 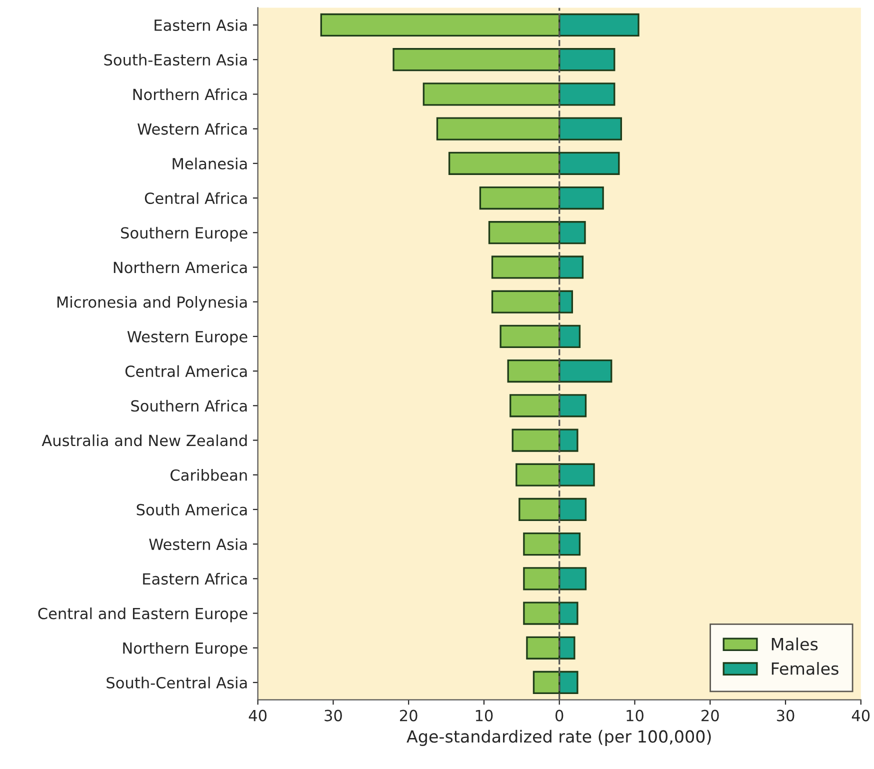 I want to click on y-tick-label: Northern America, so click(x=180, y=267).